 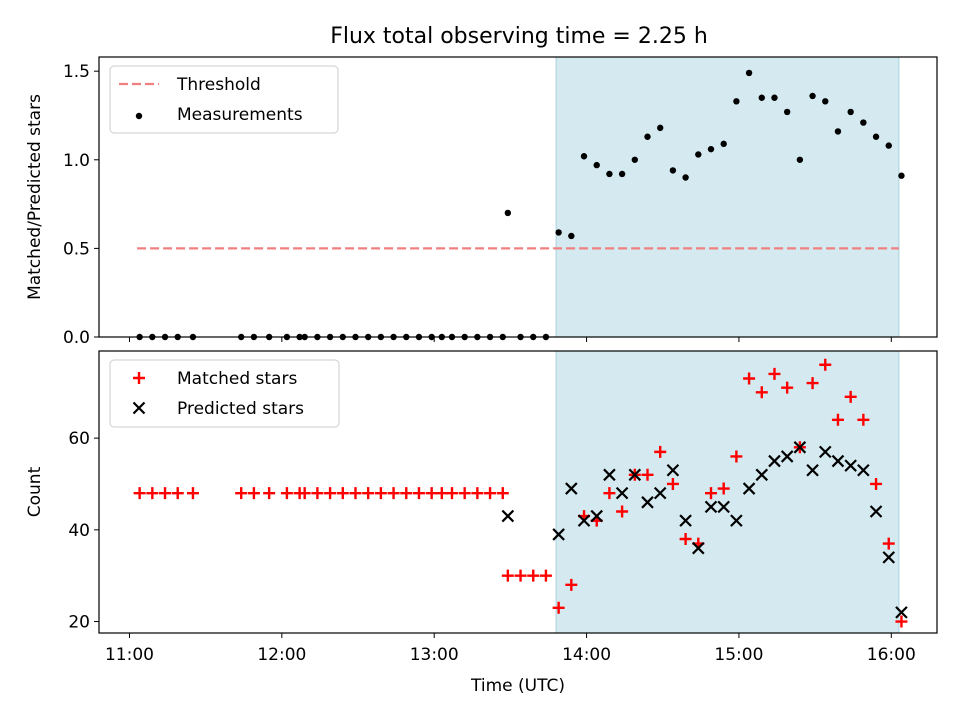 What do you see at coordinates (434, 655) in the screenshot?
I see `x-tick-label: 13:00` at bounding box center [434, 655].